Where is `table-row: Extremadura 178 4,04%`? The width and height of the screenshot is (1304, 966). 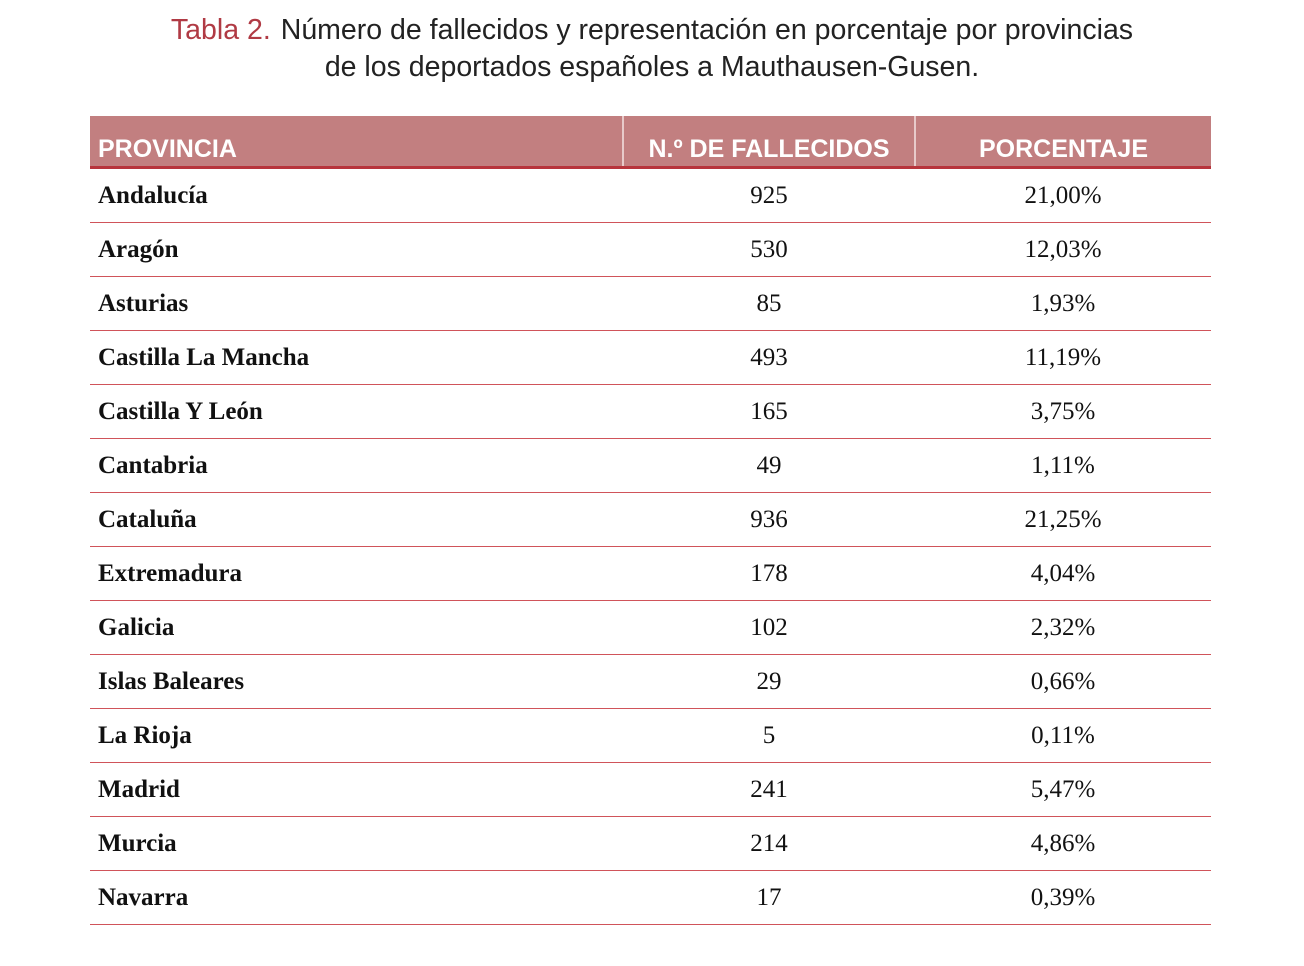 table-row: Extremadura 178 4,04% is located at coordinates (650, 573).